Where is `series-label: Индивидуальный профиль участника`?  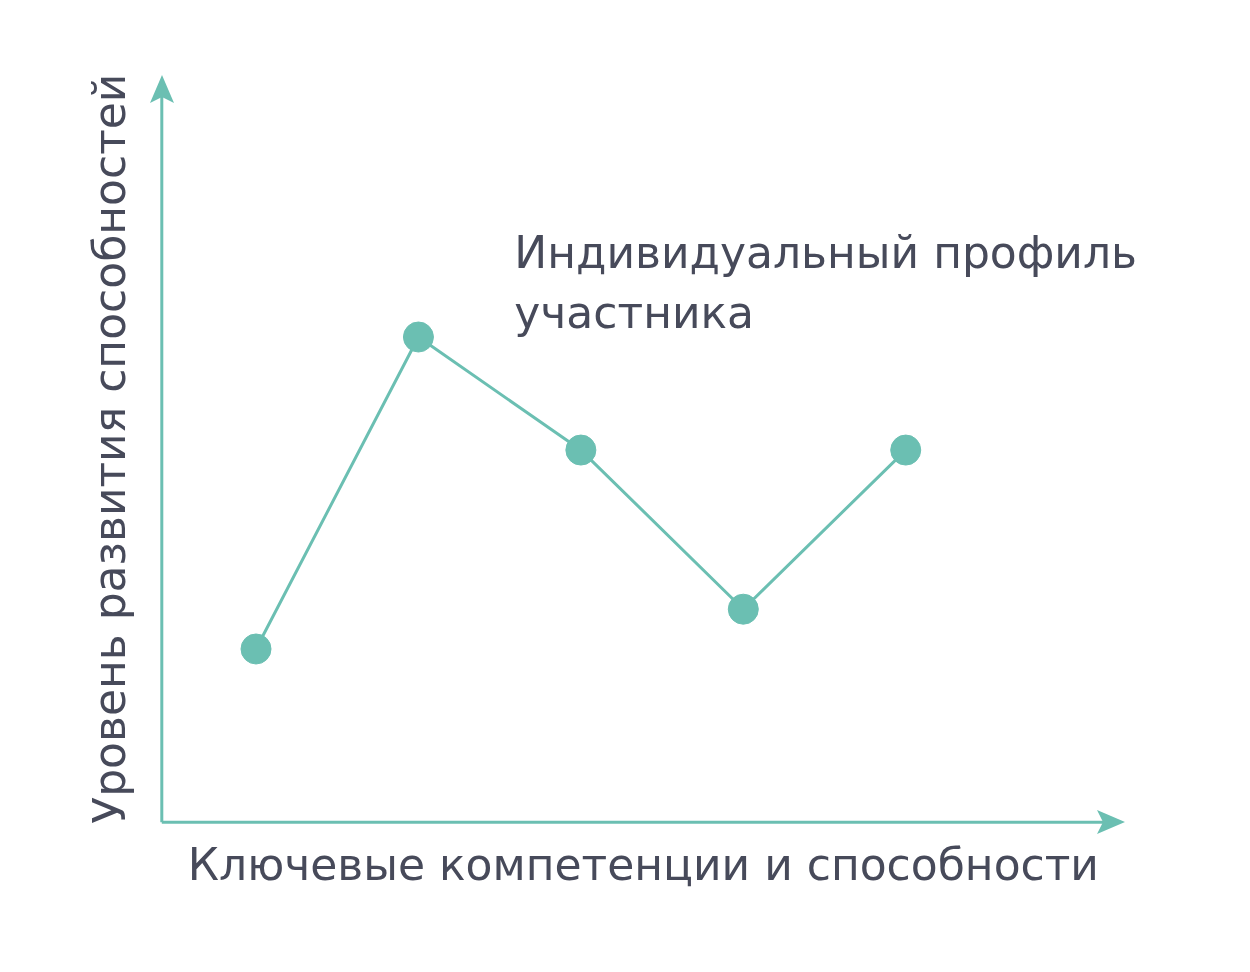
series-label: Индивидуальный профиль участника is located at coordinates (826, 282).